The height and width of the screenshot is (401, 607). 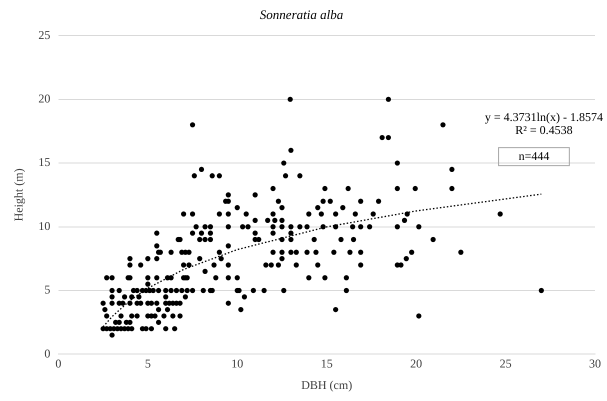 What do you see at coordinates (237, 363) in the screenshot?
I see `x-tick-label: 10` at bounding box center [237, 363].